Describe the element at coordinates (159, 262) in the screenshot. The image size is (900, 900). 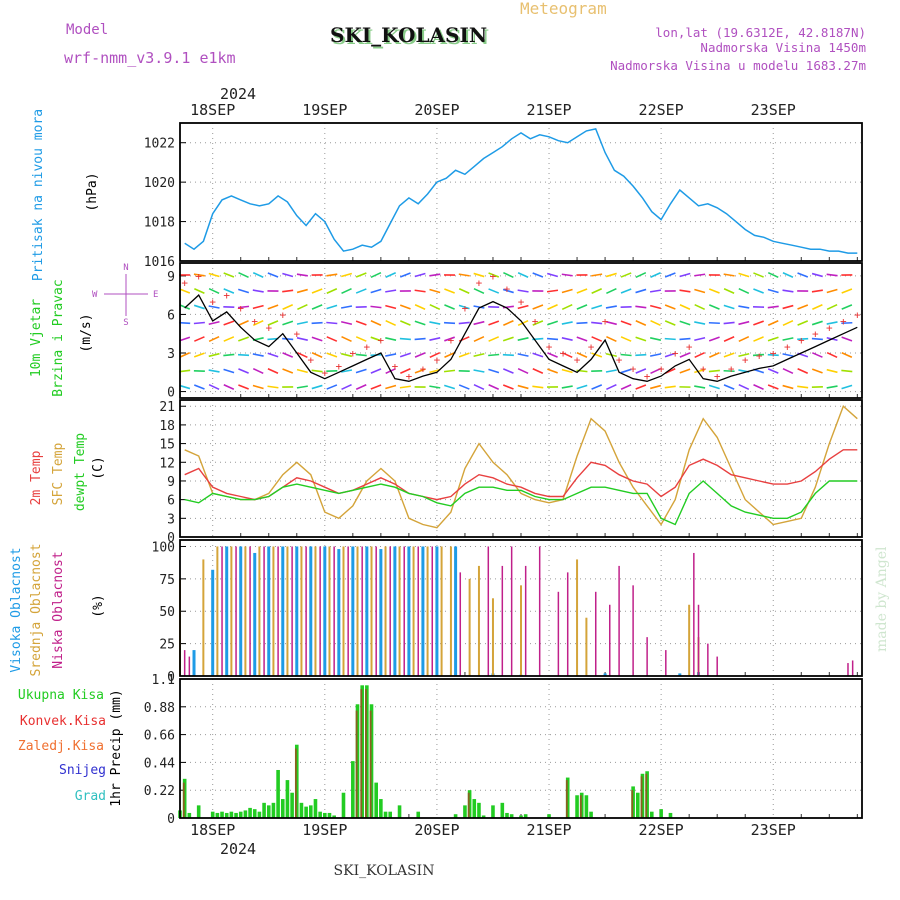
I see `y-tick-label: 1016` at that location.